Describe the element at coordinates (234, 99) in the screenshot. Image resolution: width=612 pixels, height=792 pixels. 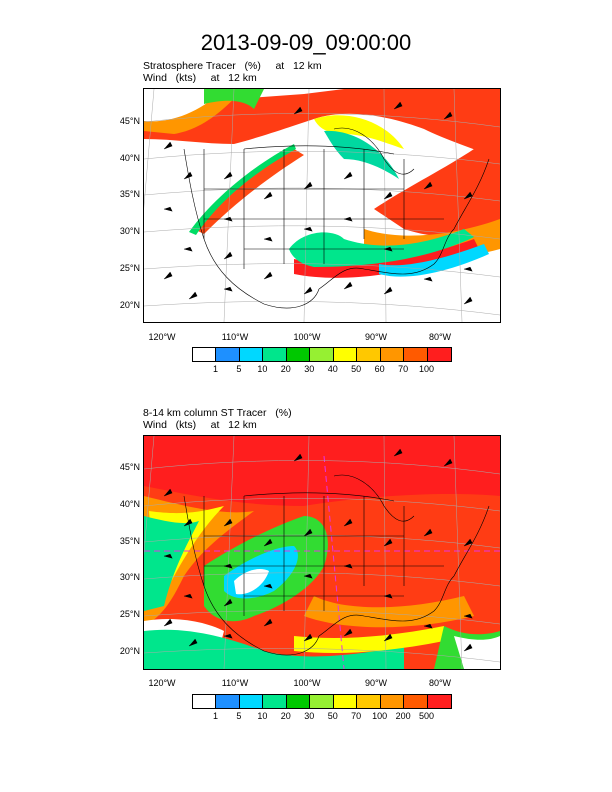
I see `top-field-green-north` at that location.